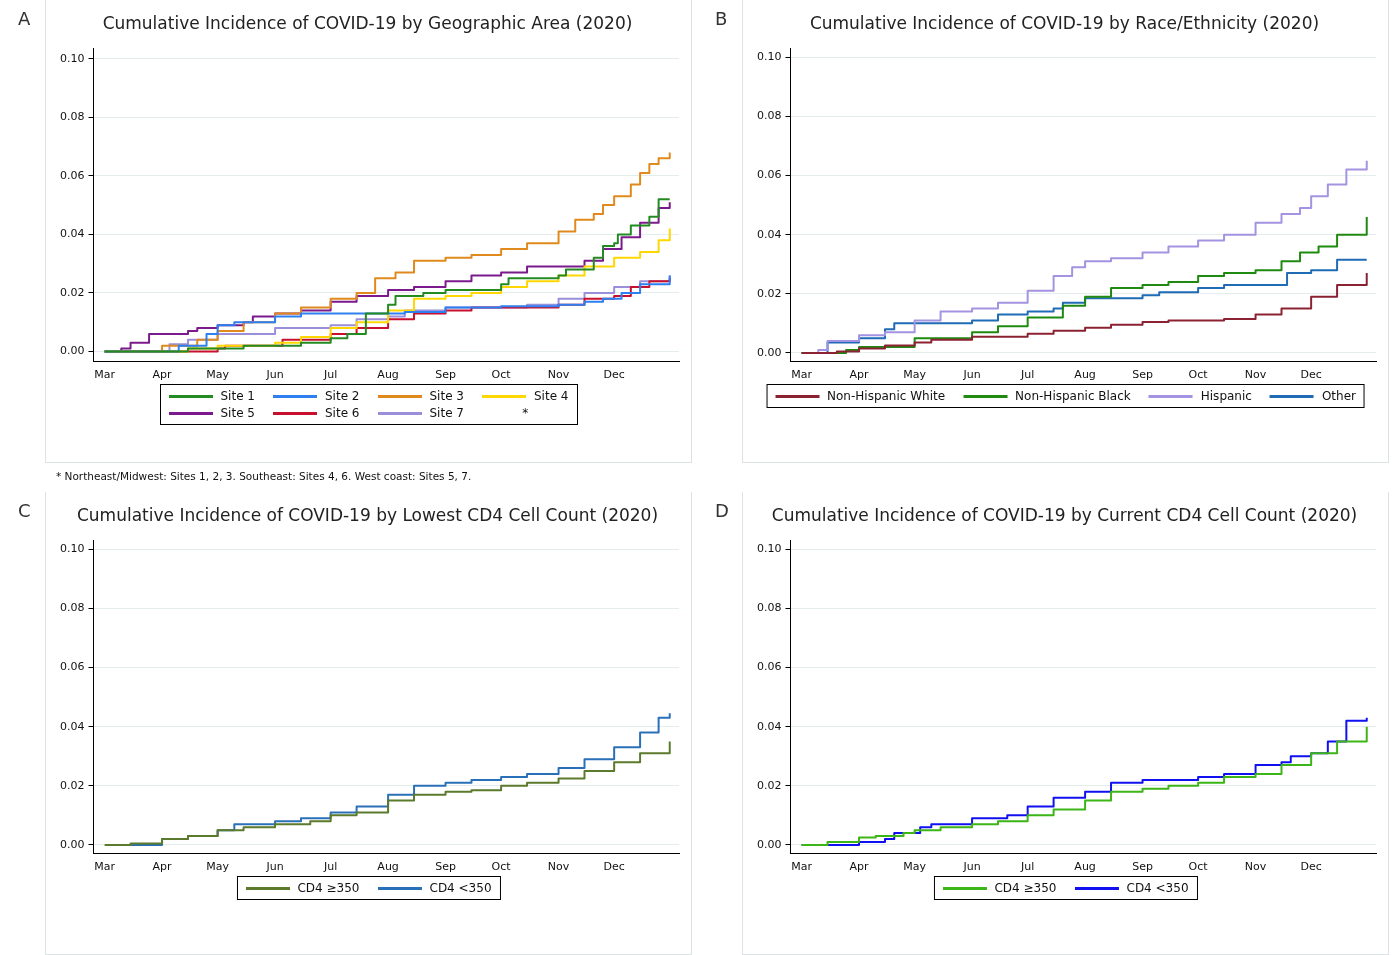  Describe the element at coordinates (264, 476) in the screenshot. I see `text: * Northeast/Midwest: Sites 1, 2, 3. Southeast: Sites 4, 6. West coast: Sites 5, 7.` at that location.